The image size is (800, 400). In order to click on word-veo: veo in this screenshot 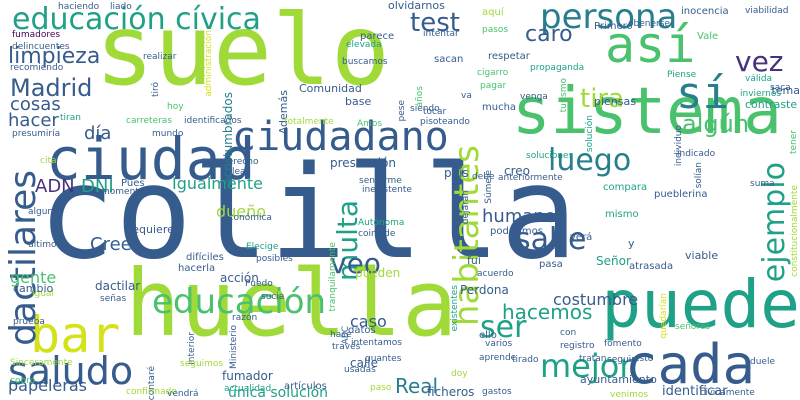, I will do `click(355, 263)`.